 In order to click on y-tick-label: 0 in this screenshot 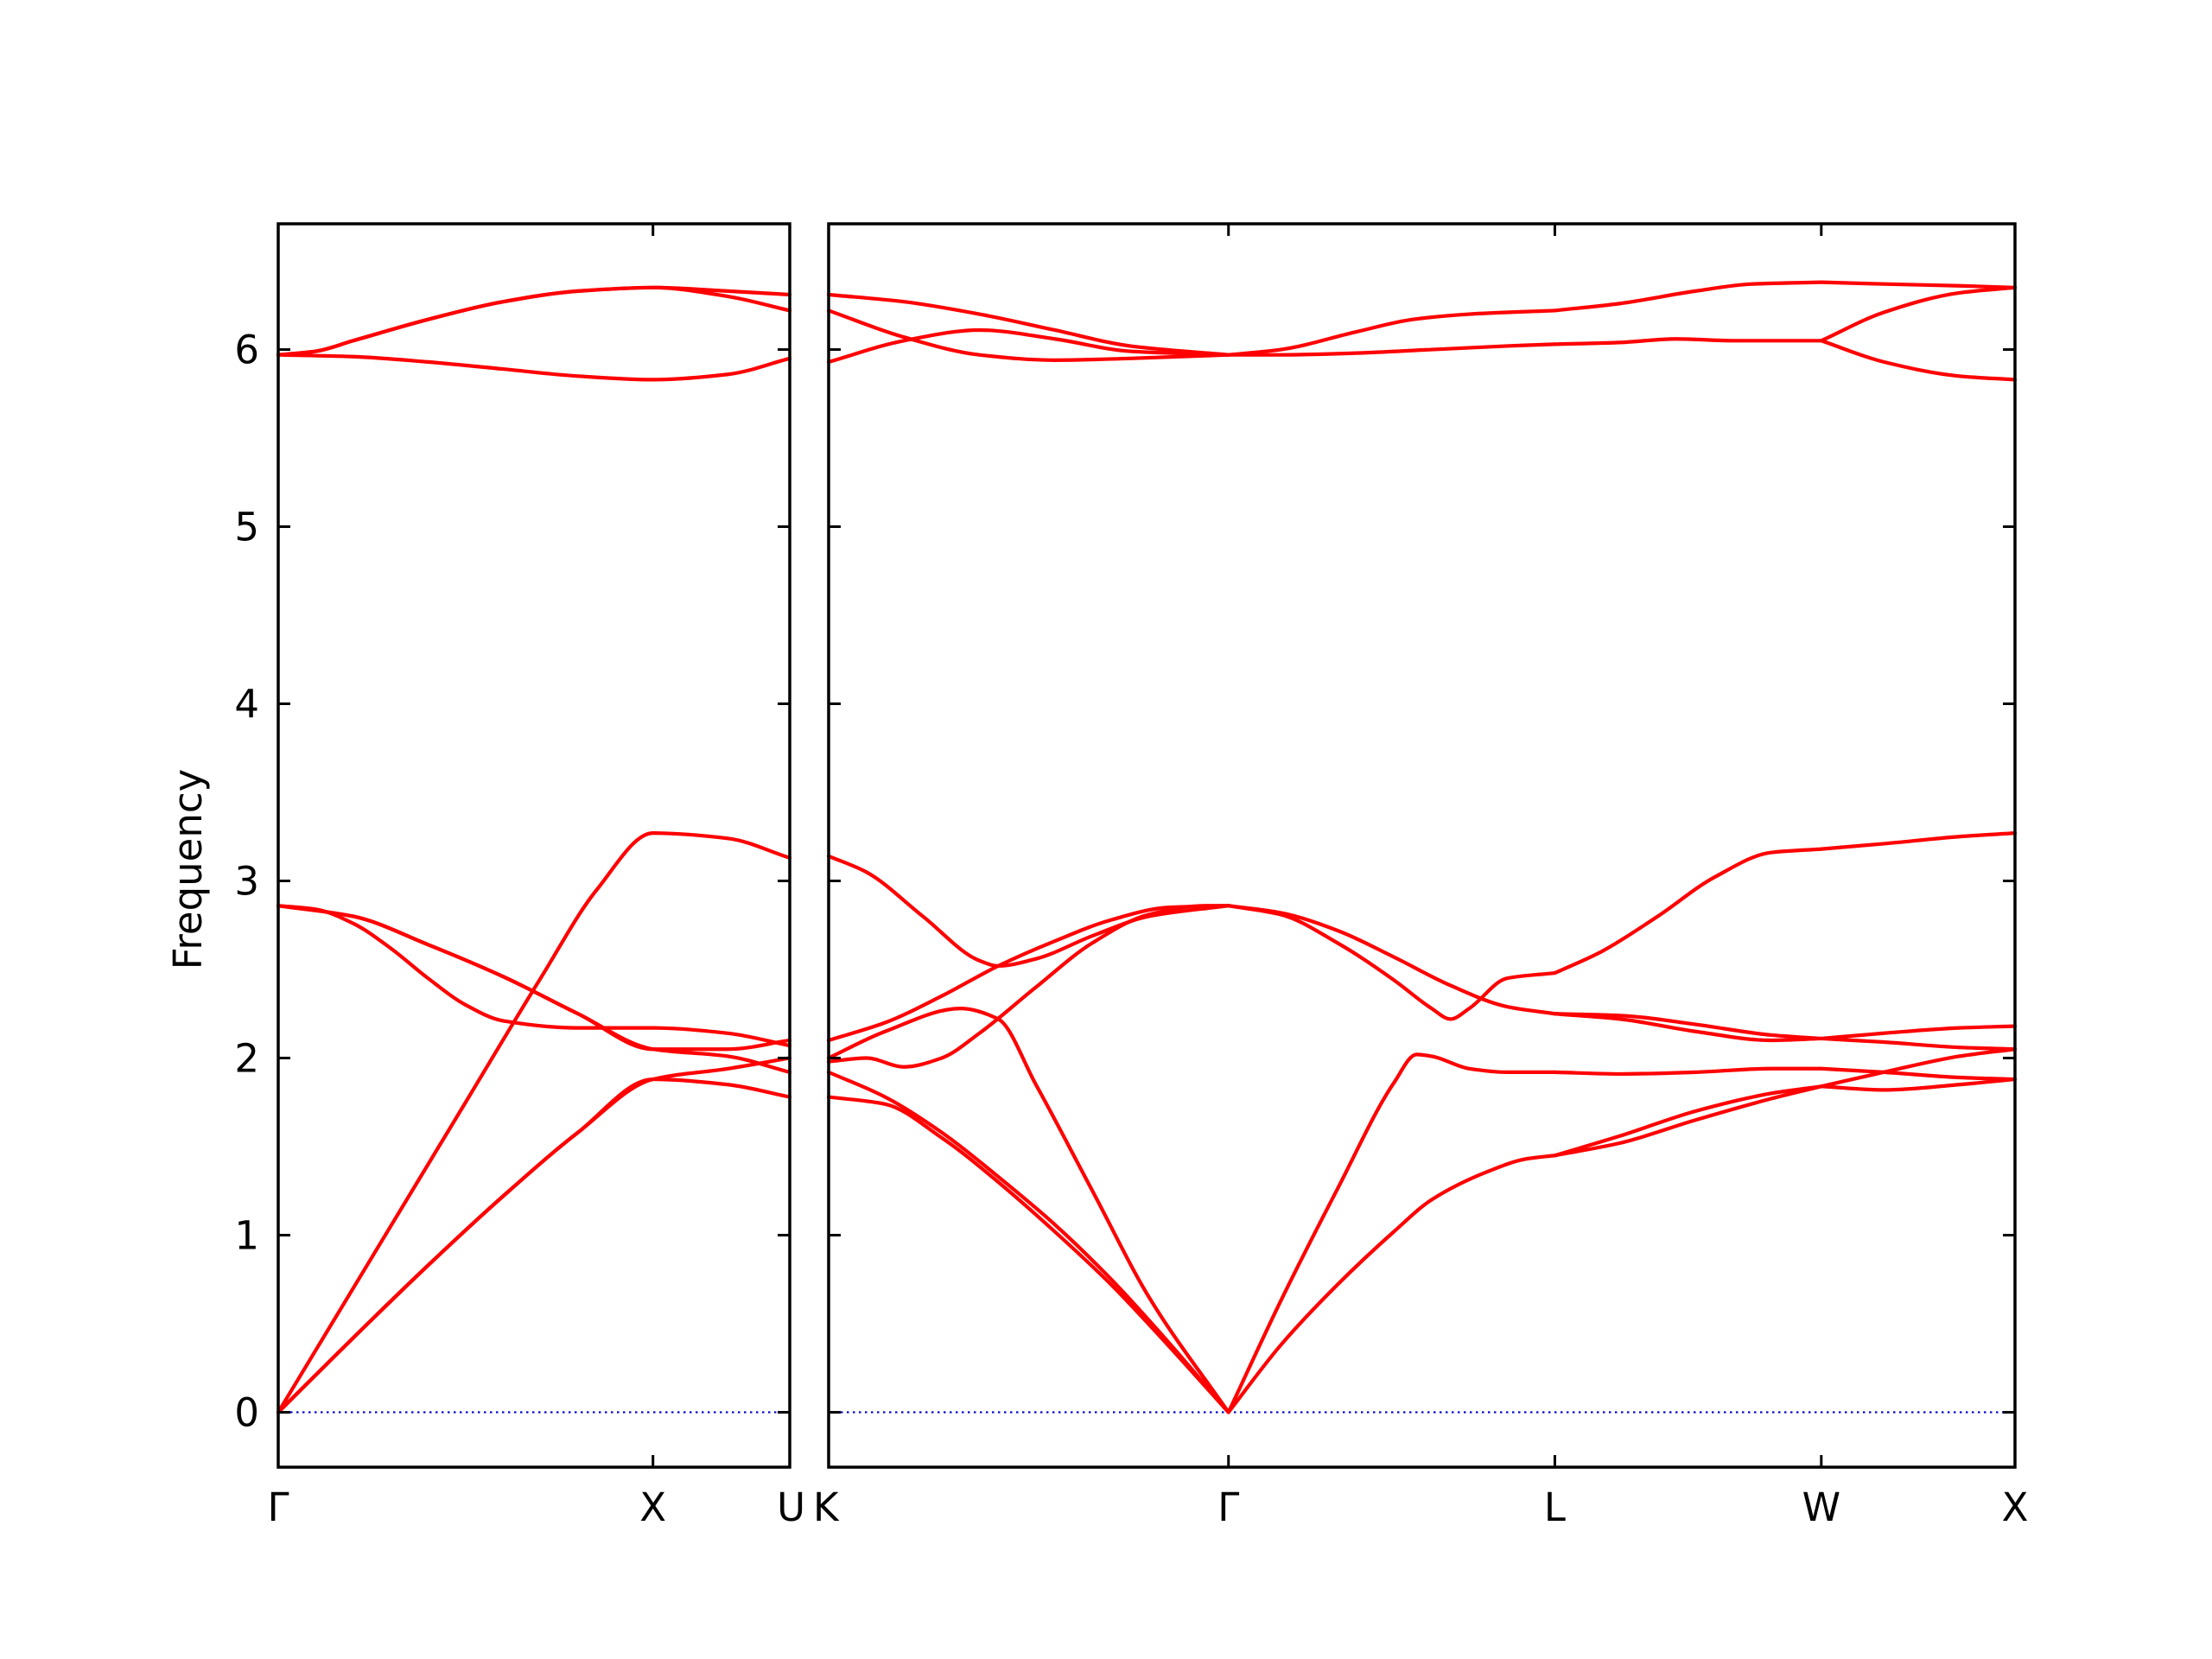, I will do `click(246, 1412)`.